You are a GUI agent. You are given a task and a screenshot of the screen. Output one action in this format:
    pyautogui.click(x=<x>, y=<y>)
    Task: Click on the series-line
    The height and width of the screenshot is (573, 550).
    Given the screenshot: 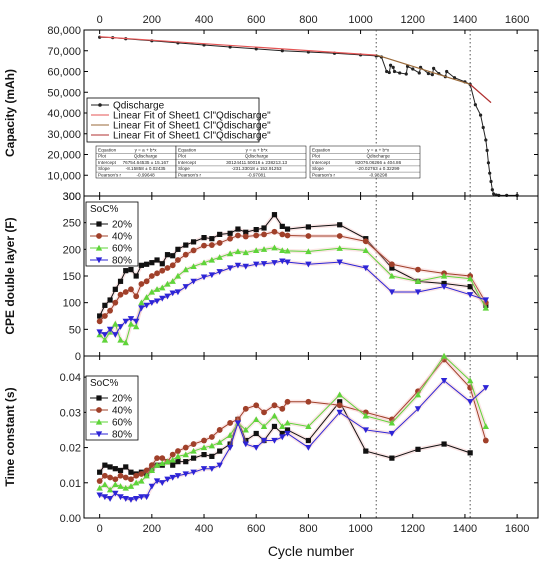 What is the action you would take?
    pyautogui.click(x=423, y=69)
    